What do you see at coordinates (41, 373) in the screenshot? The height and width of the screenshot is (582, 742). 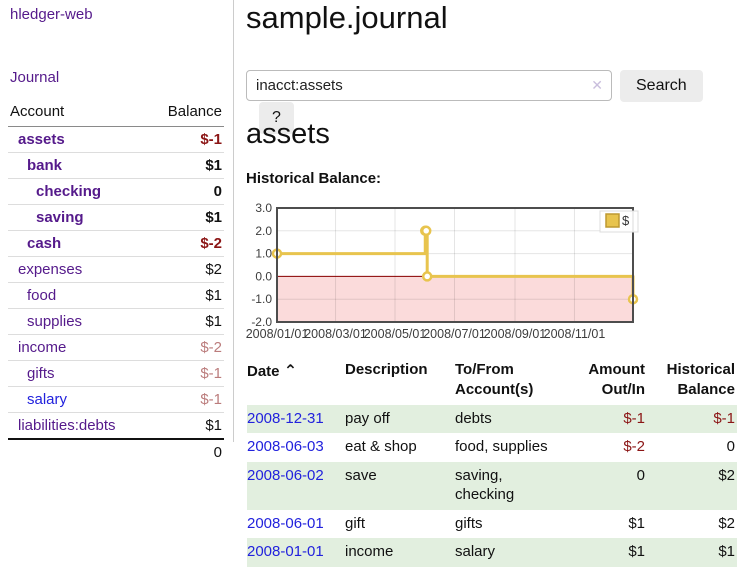 I see `account-link: gifts` at bounding box center [41, 373].